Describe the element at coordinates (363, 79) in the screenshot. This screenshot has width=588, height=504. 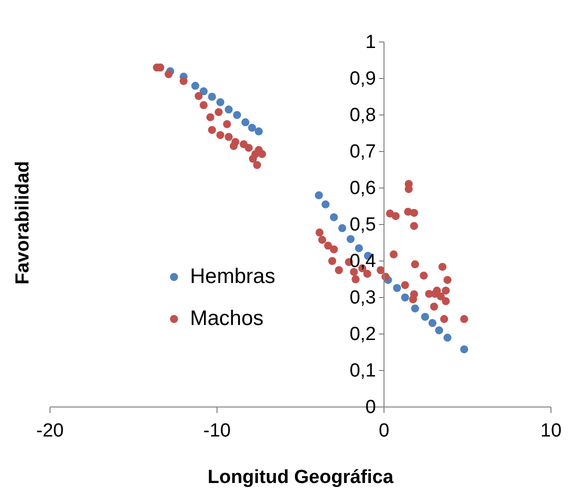
I see `y-tick-label: 0,9` at that location.